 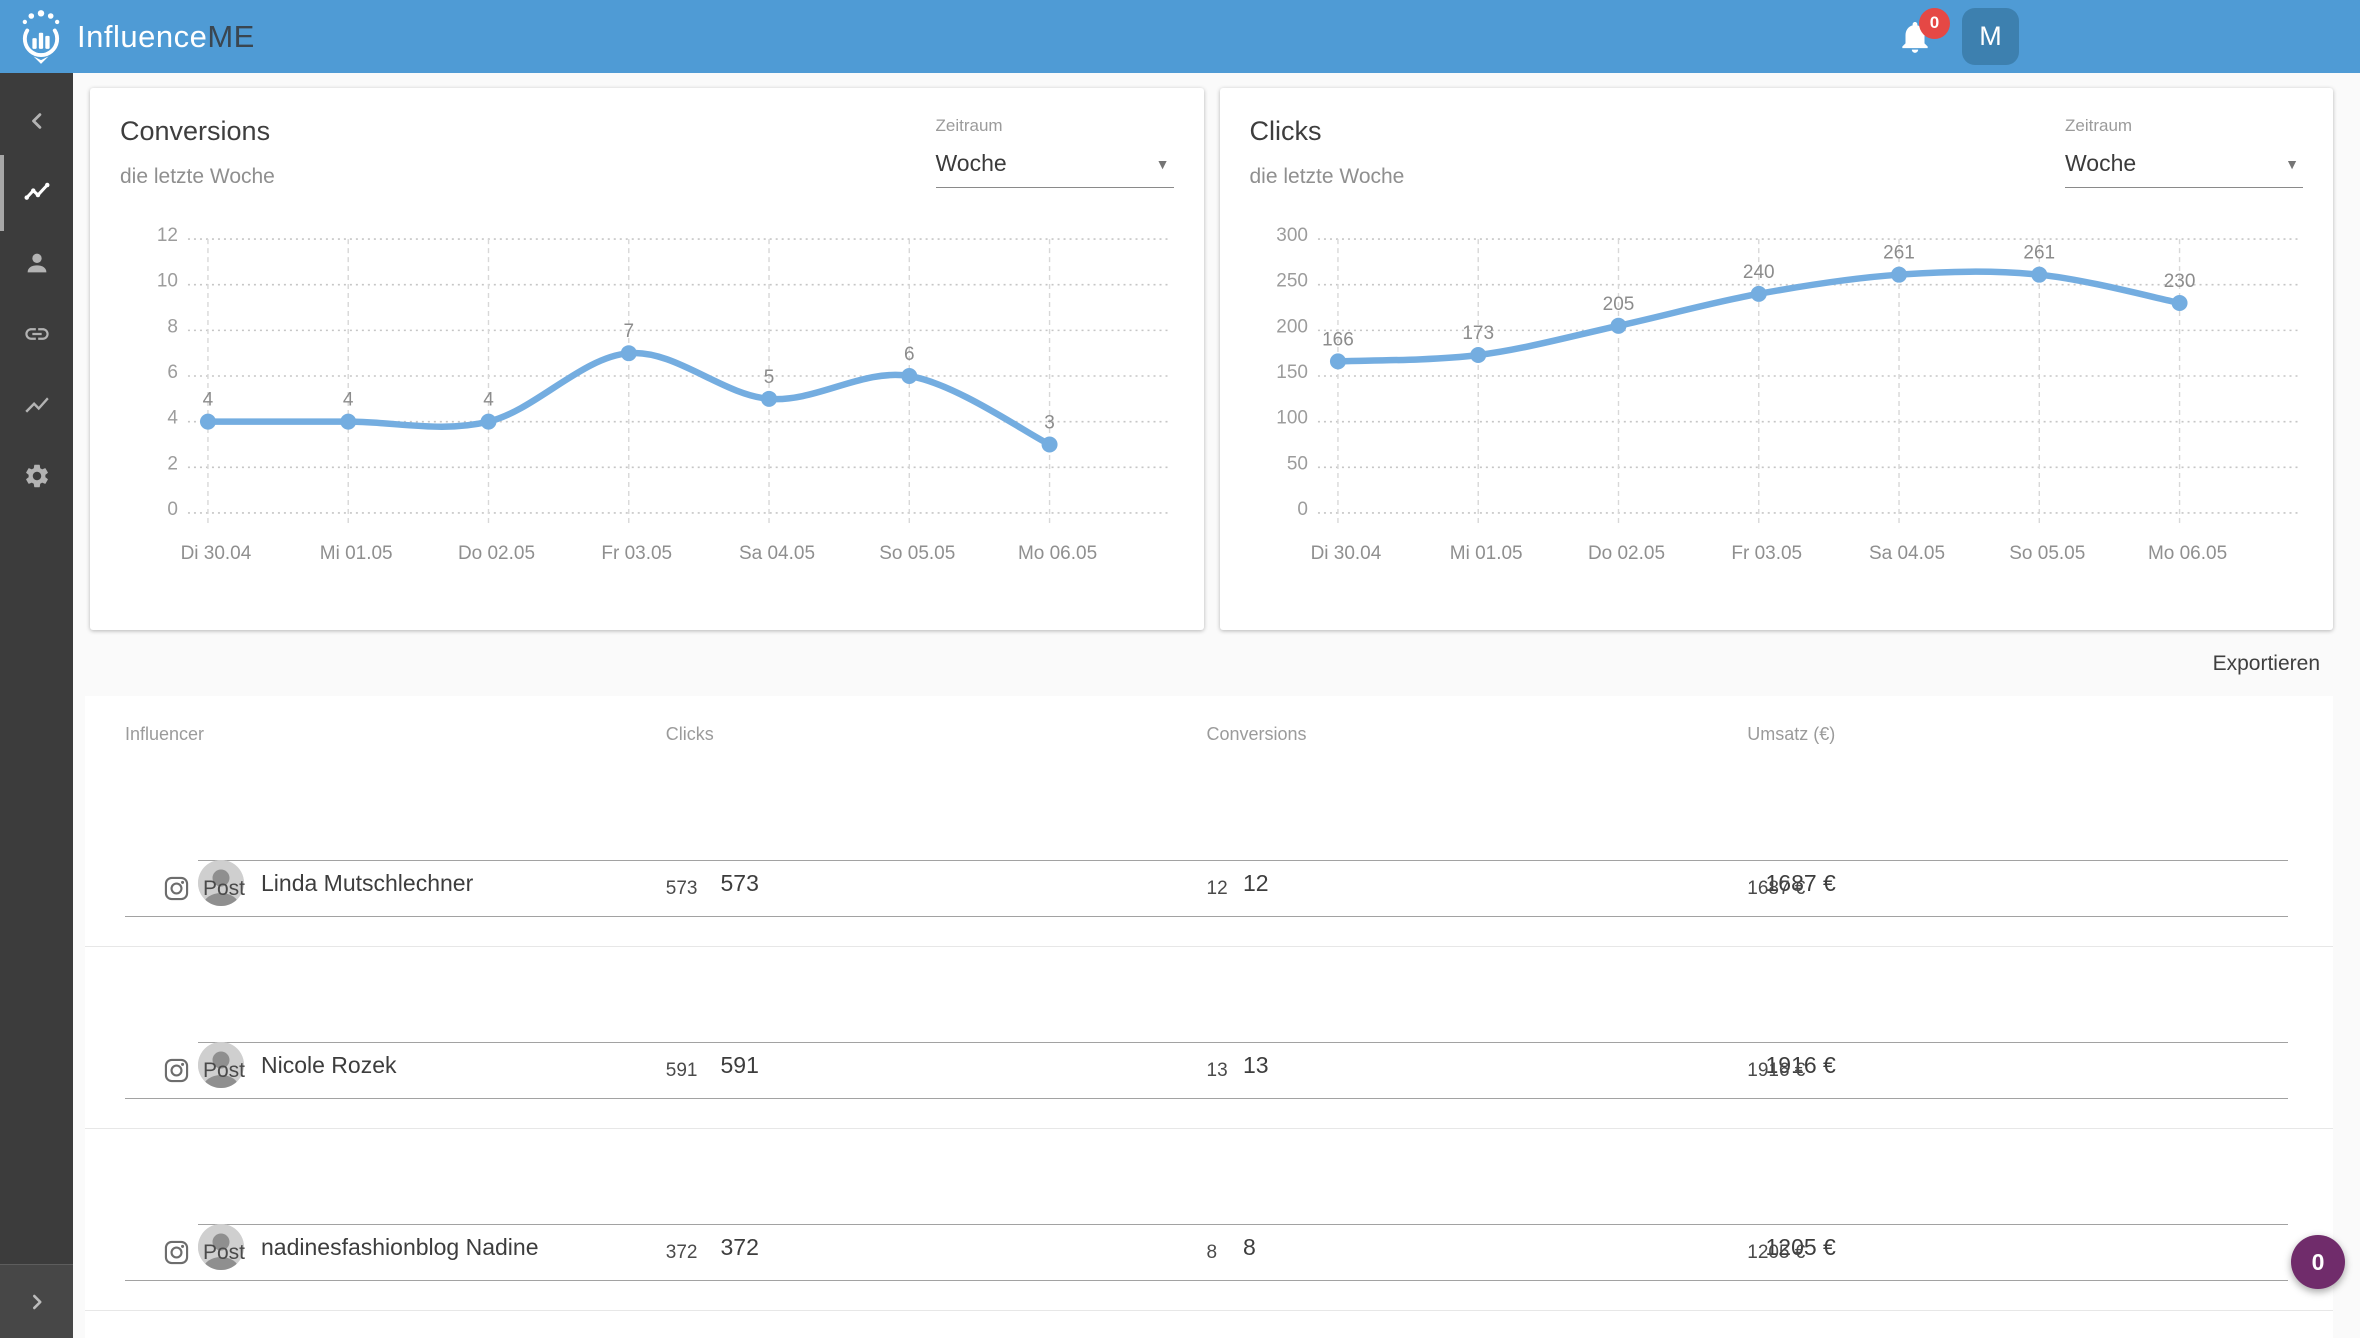 What do you see at coordinates (1217, 888) in the screenshot?
I see `post-conversions: 12` at bounding box center [1217, 888].